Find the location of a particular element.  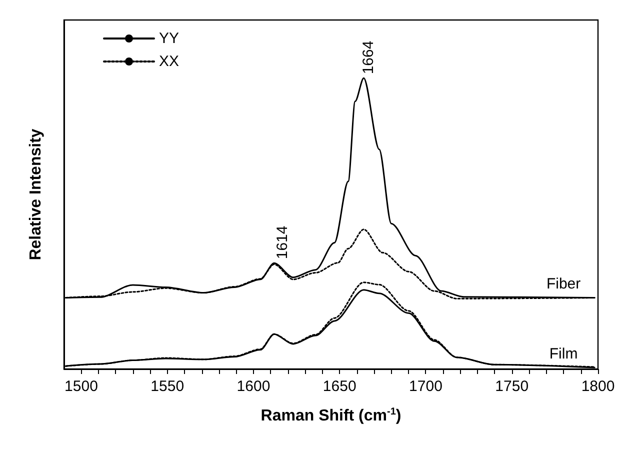

annotation: Fiber is located at coordinates (563, 284).